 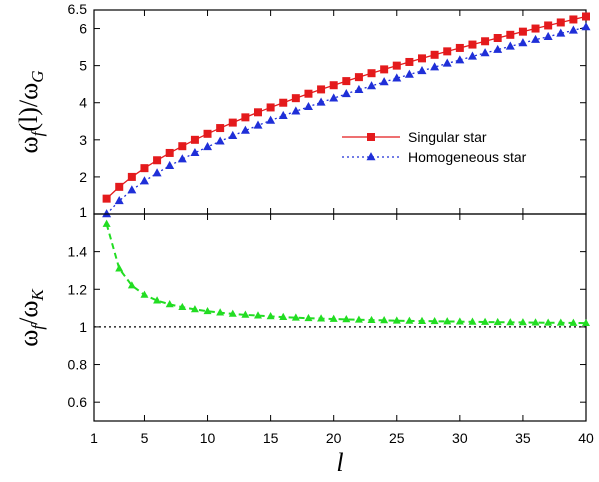 What do you see at coordinates (30, 317) in the screenshot?
I see `bottom-y-axis-title-text: ωf/ωK` at bounding box center [30, 317].